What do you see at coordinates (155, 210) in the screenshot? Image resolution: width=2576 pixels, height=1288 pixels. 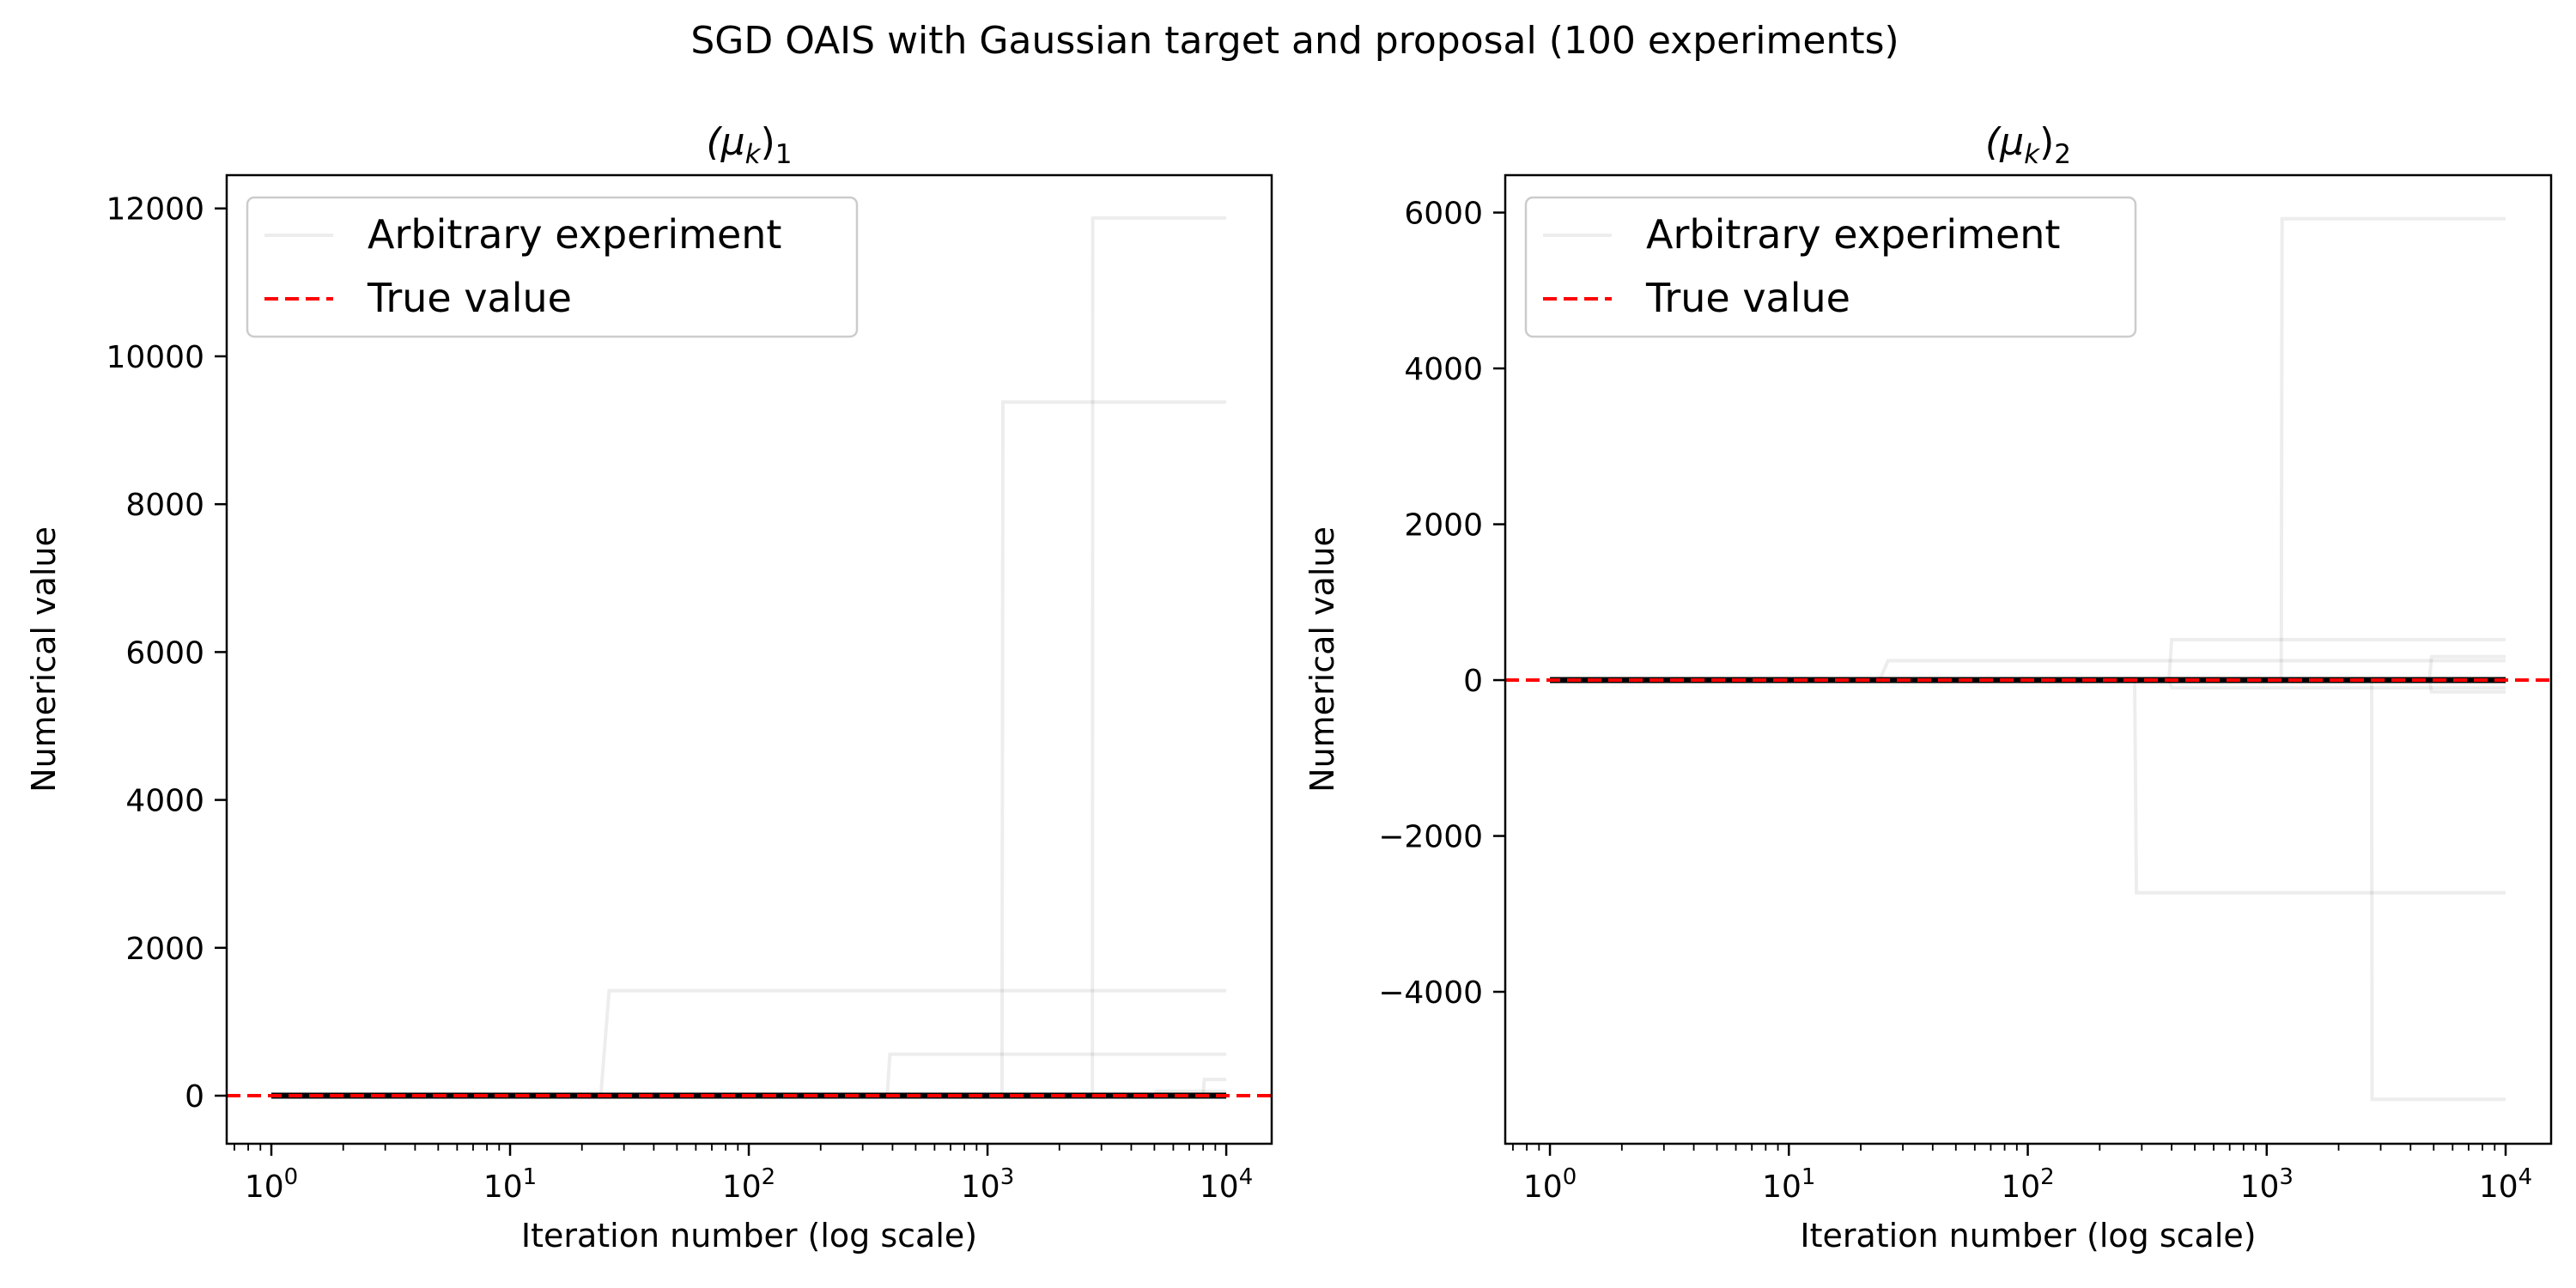 I see `y-tick-label: 12000` at bounding box center [155, 210].